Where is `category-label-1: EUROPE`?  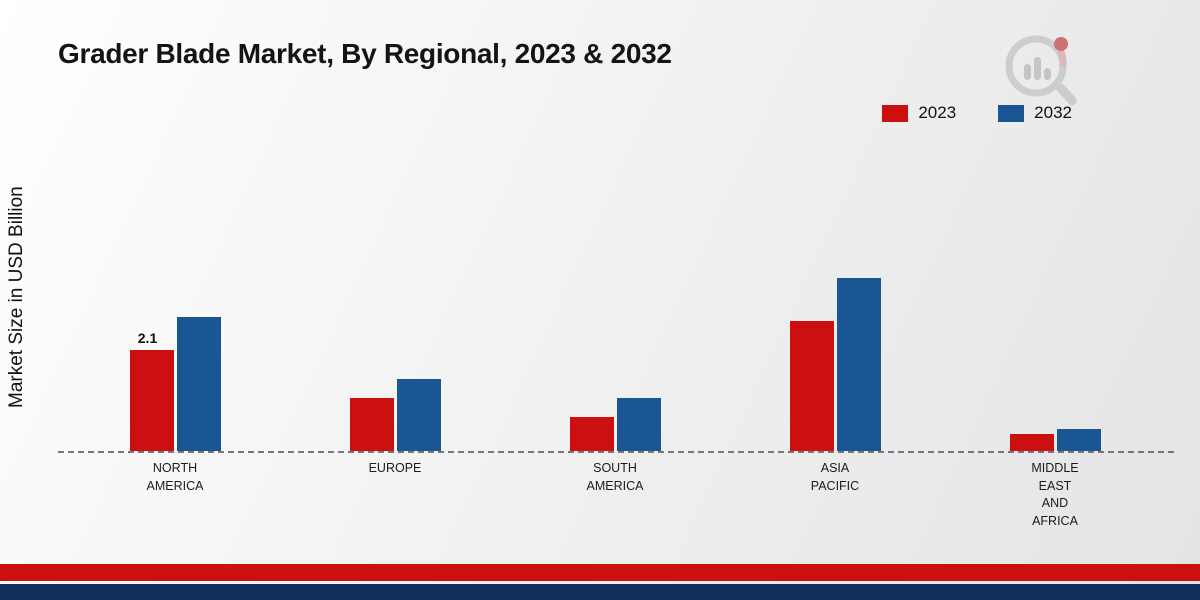
category-label-1: EUROPE is located at coordinates (395, 468).